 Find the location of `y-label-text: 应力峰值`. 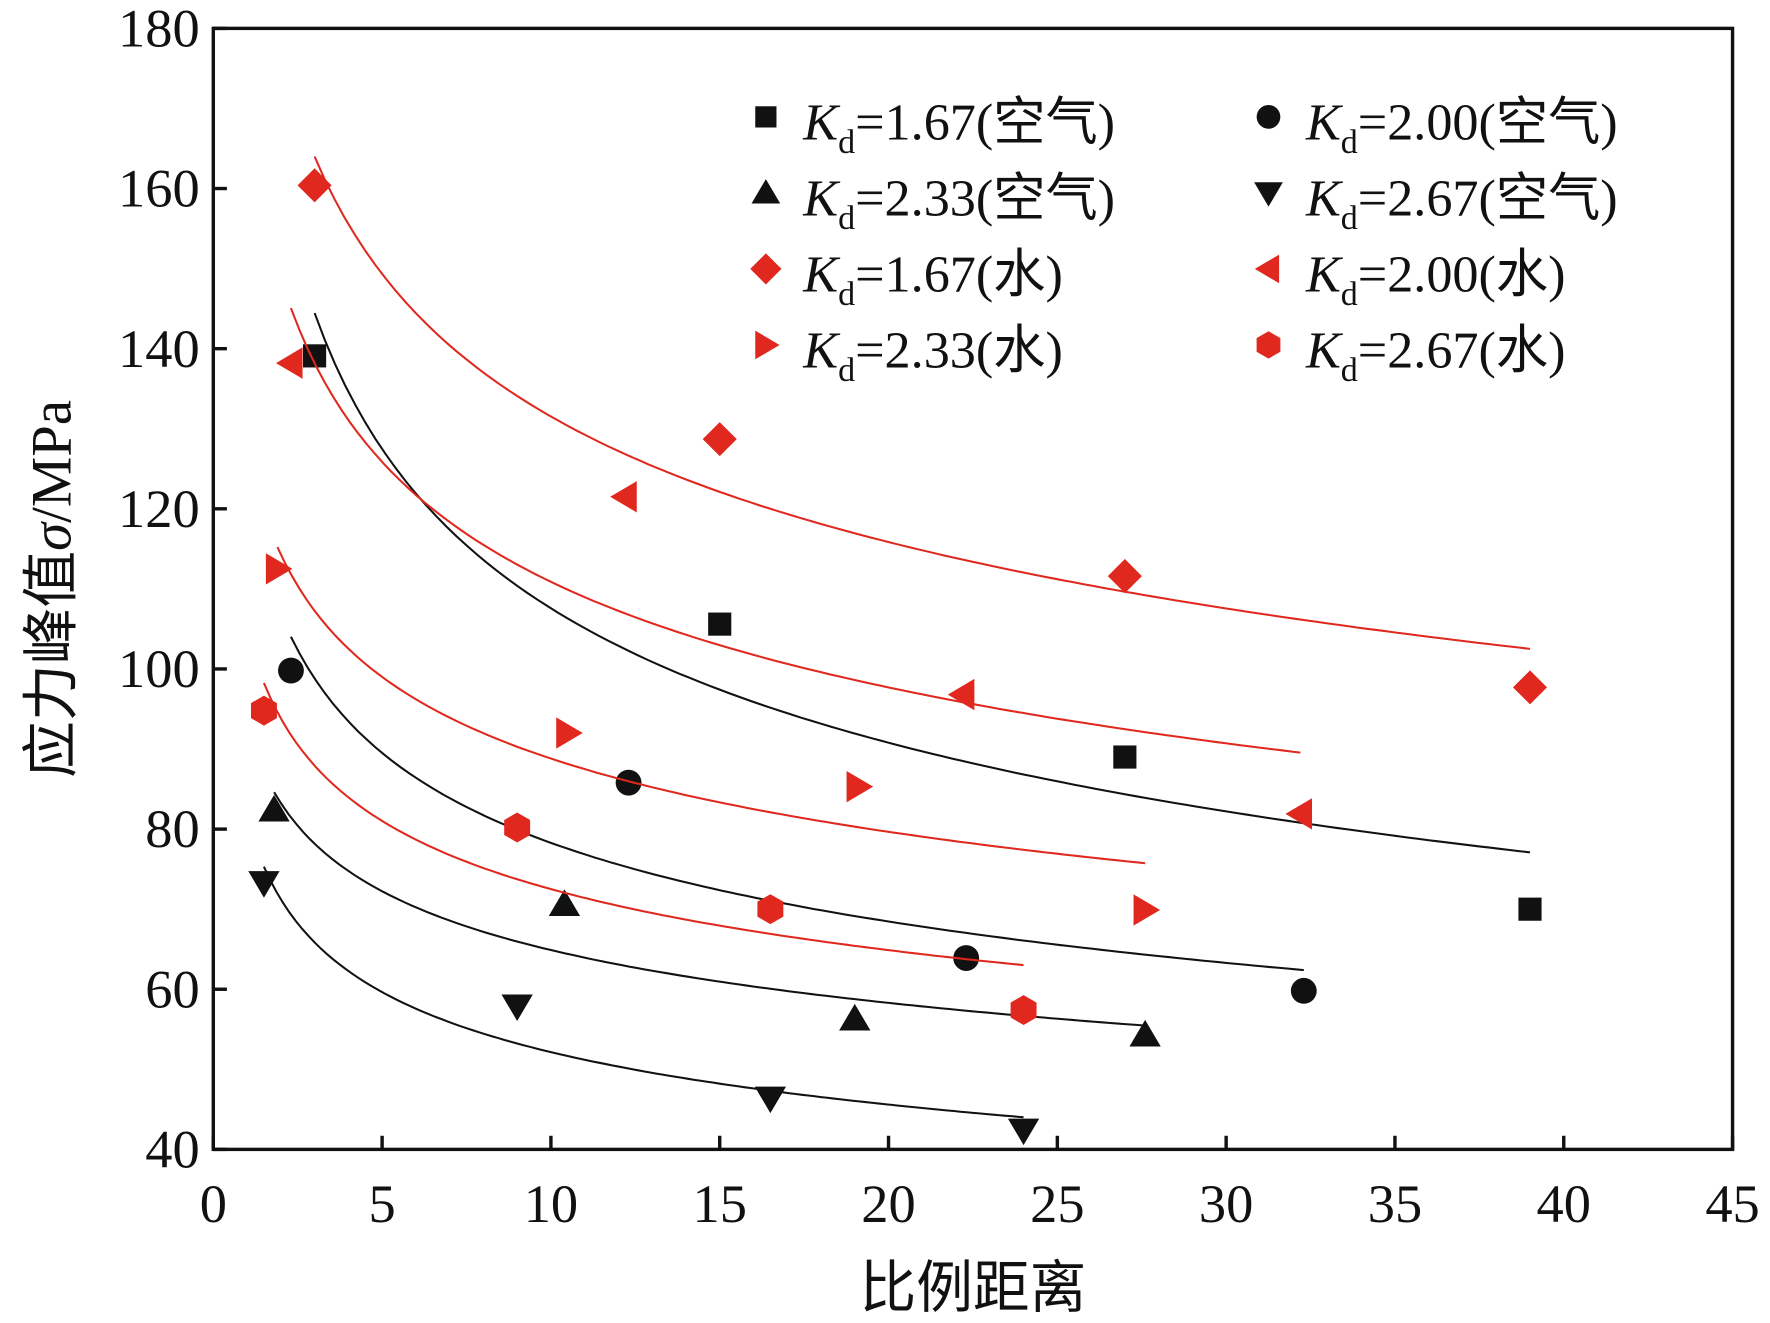

y-label-text: 应力峰值 is located at coordinates (51, 664).